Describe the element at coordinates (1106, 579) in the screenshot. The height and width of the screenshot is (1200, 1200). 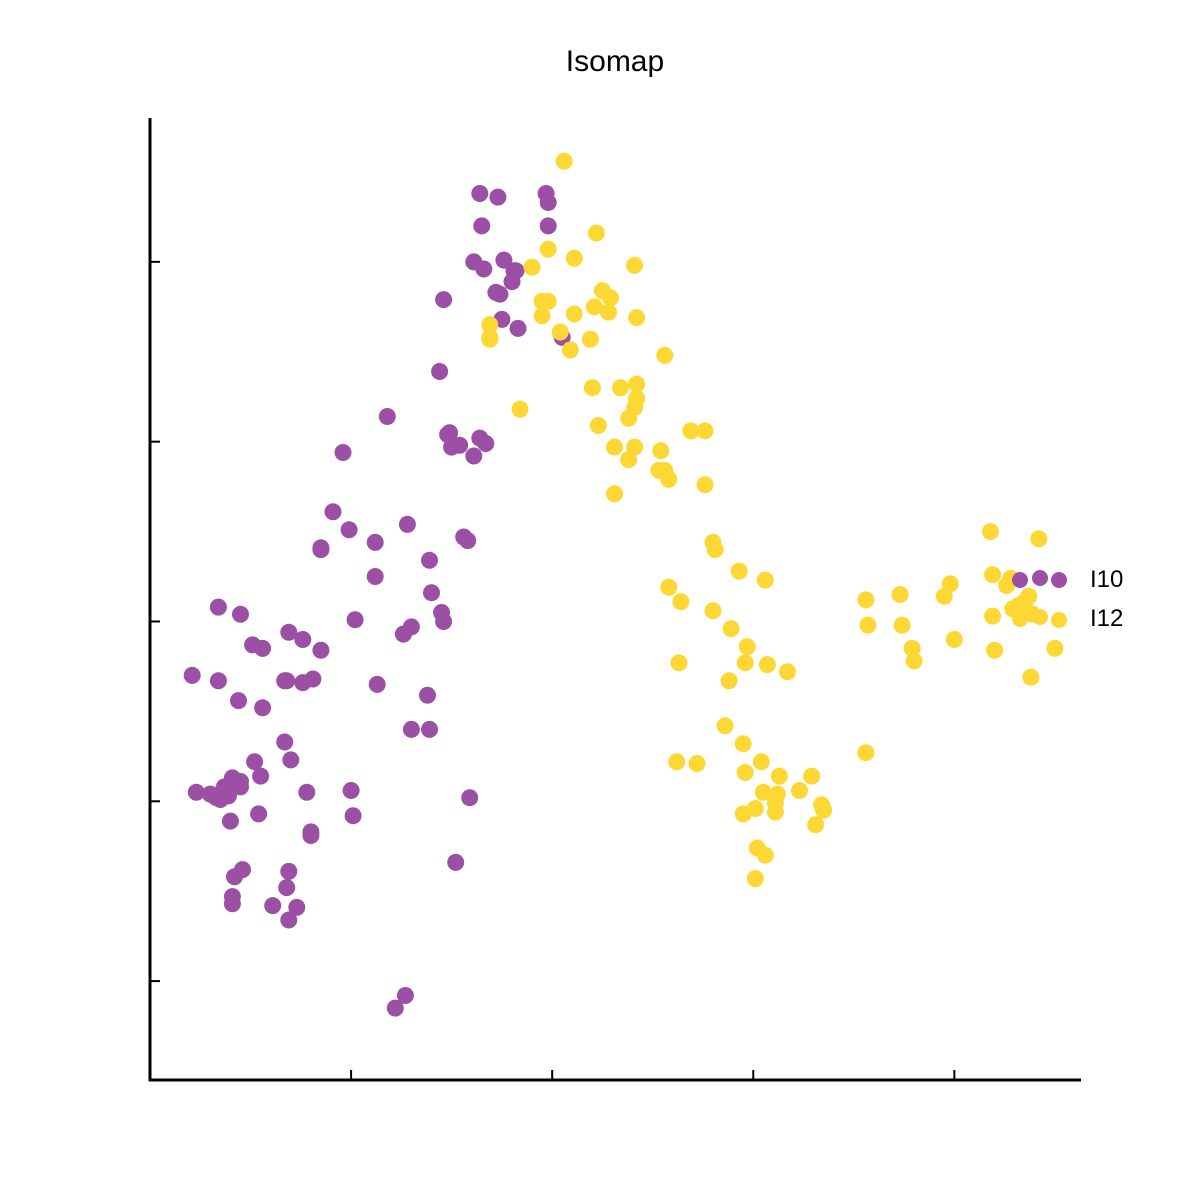
I see `legend-label-i10: I10` at that location.